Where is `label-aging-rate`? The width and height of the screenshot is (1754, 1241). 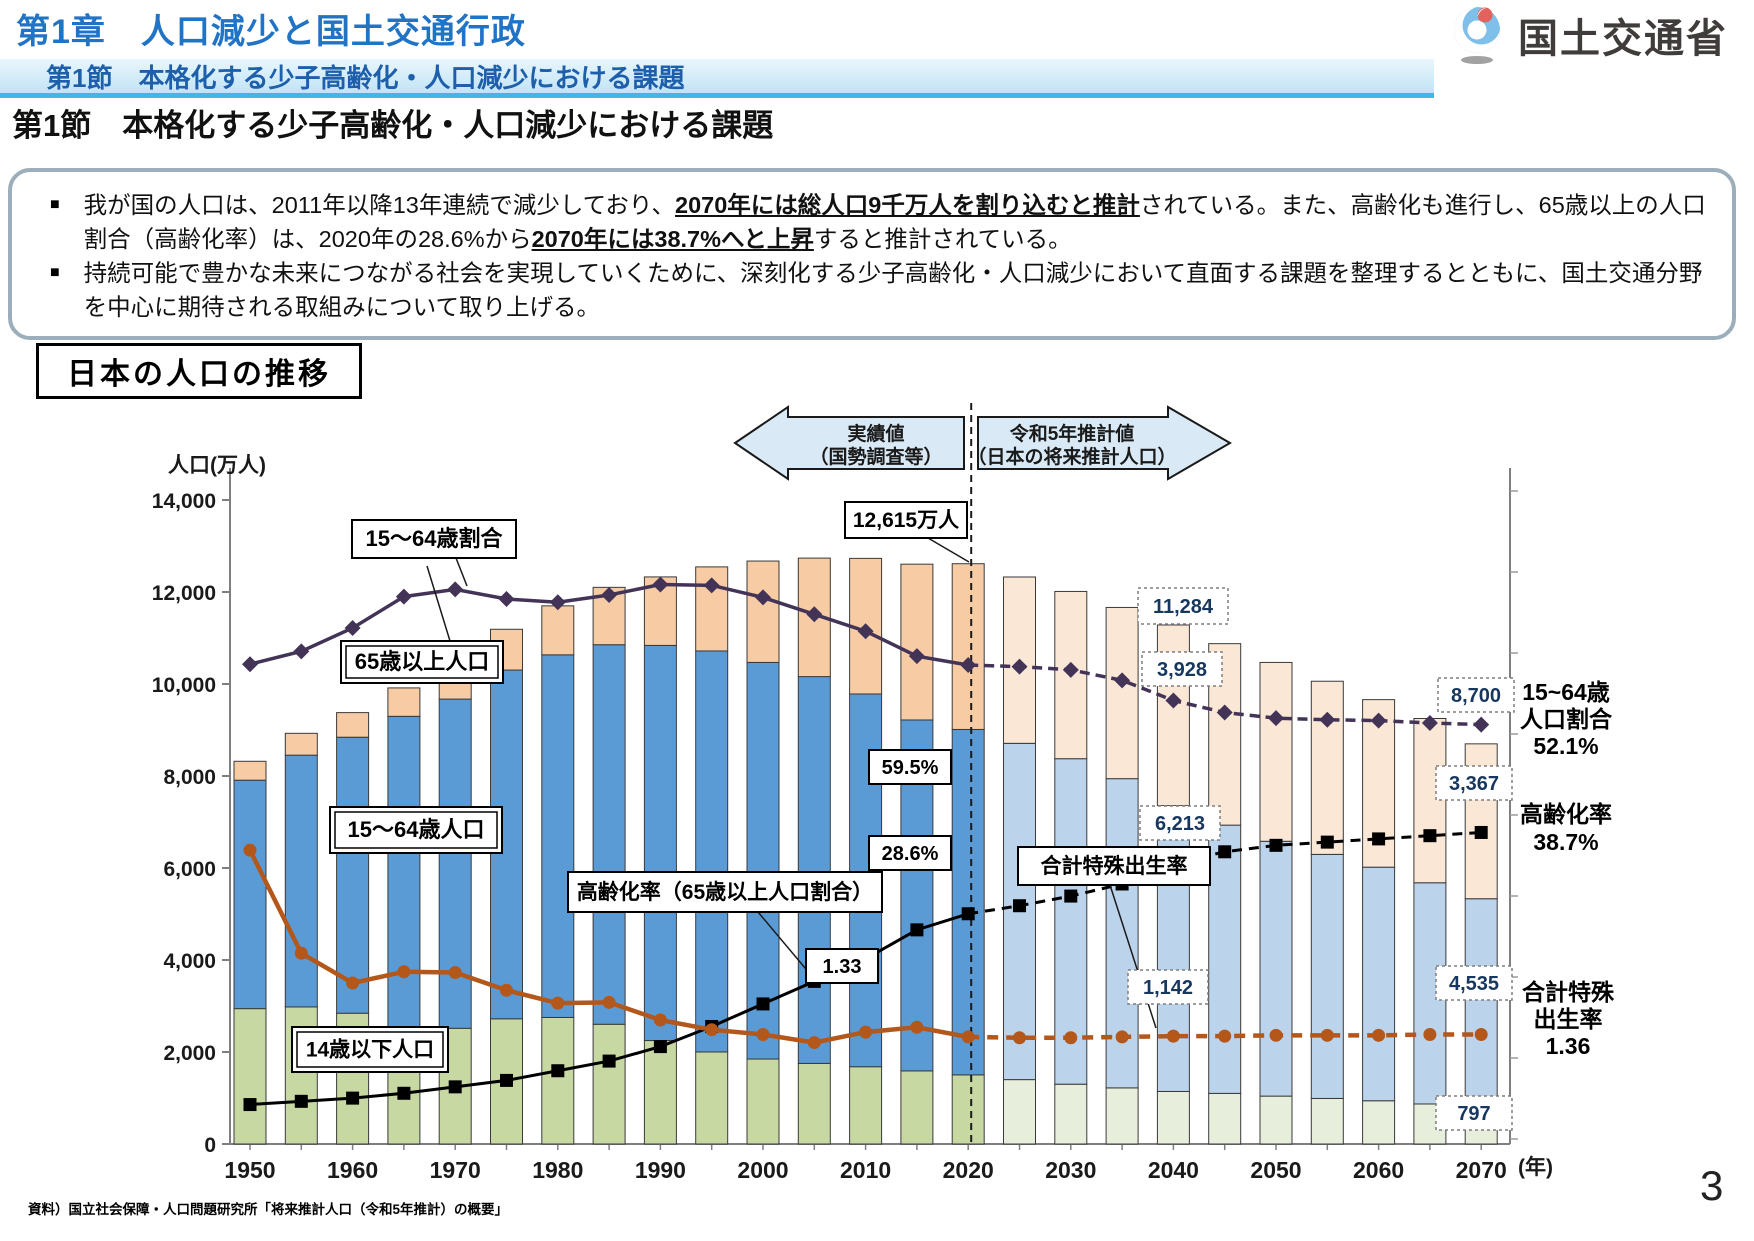 label-aging-rate is located at coordinates (725, 892).